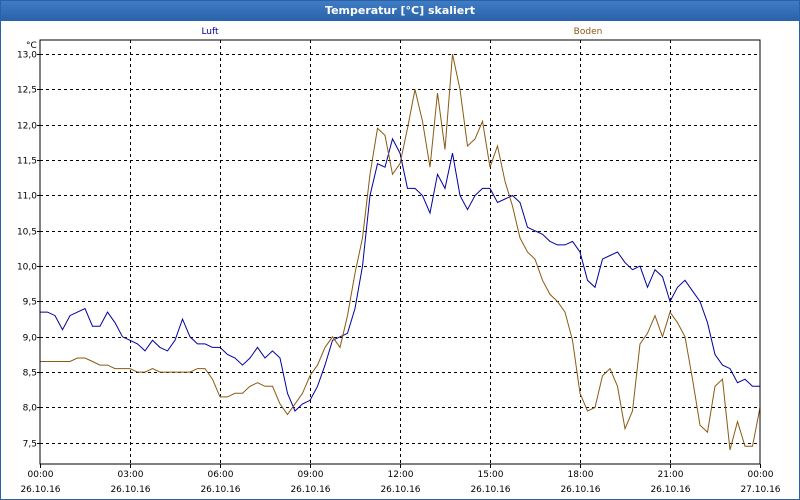 Image resolution: width=800 pixels, height=500 pixels. Describe the element at coordinates (30, 339) in the screenshot. I see `y-tick-label: 9,0` at that location.